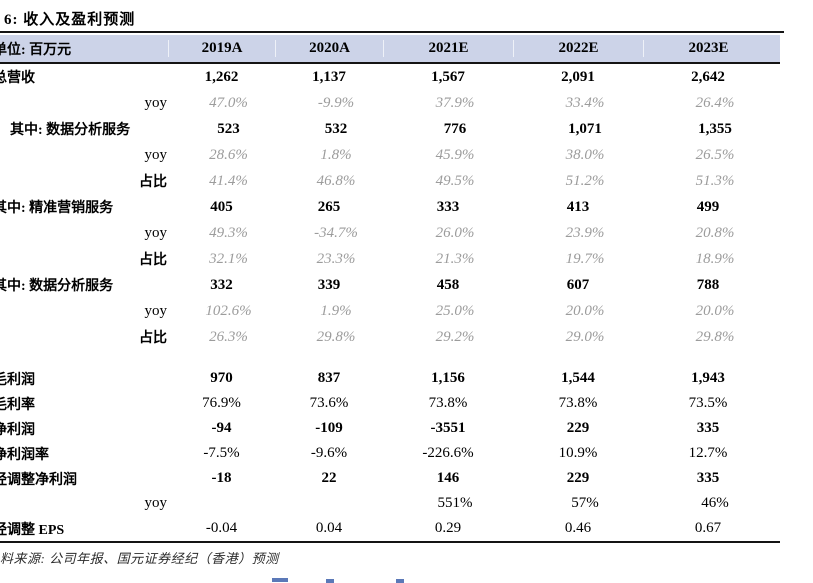 Image resolution: width=813 pixels, height=583 pixels. Describe the element at coordinates (24, 455) in the screenshot. I see `row-label: 净利润率` at that location.